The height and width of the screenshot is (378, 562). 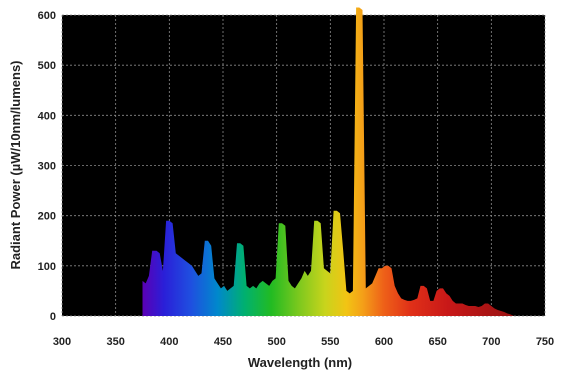 What do you see at coordinates (491, 342) in the screenshot?
I see `x-tick-label: 700` at bounding box center [491, 342].